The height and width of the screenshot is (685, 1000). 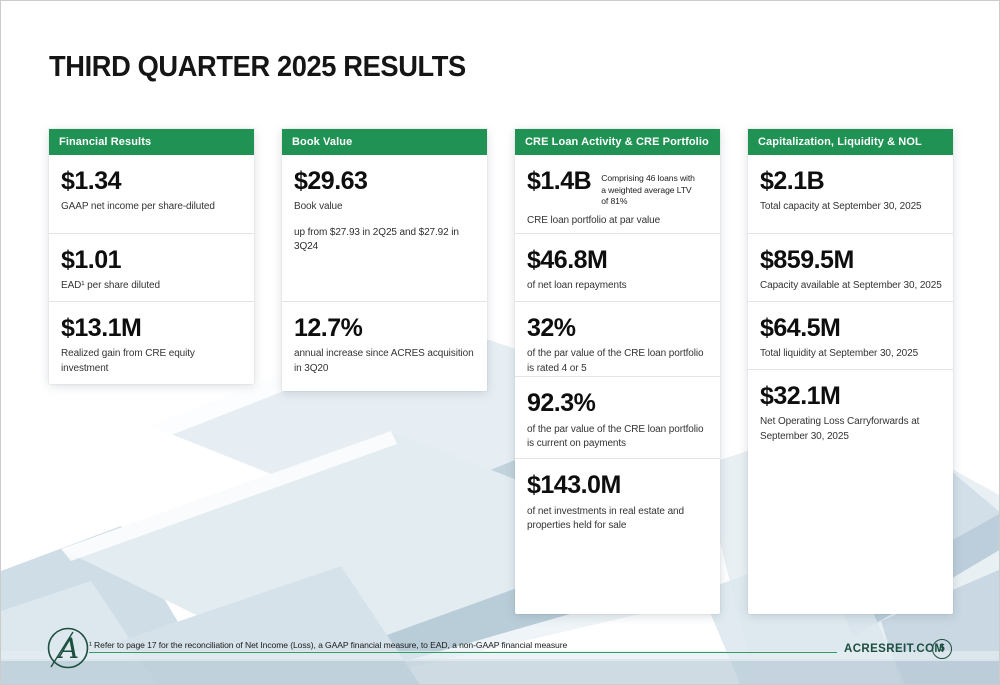 What do you see at coordinates (594, 220) in the screenshot?
I see `stat-label: CRE loan portfolio at par value` at bounding box center [594, 220].